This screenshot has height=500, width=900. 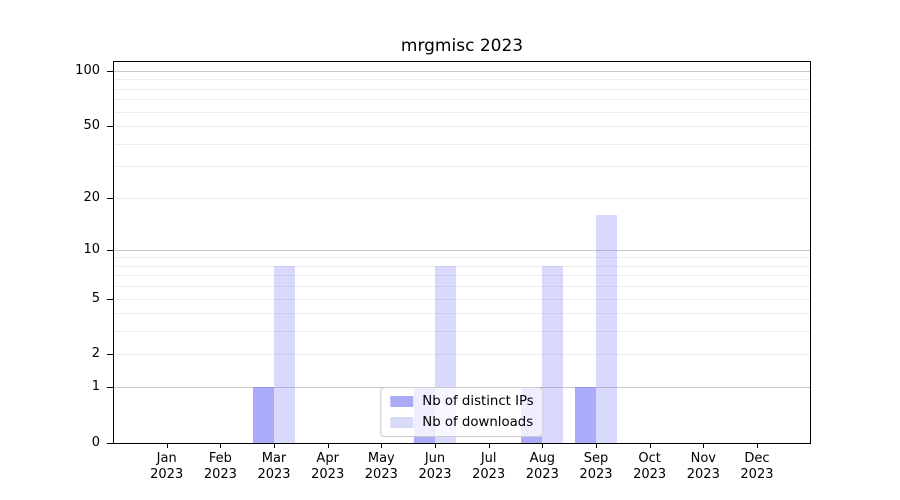 What do you see at coordinates (91, 249) in the screenshot?
I see `y-tick-label-10: 10` at bounding box center [91, 249].